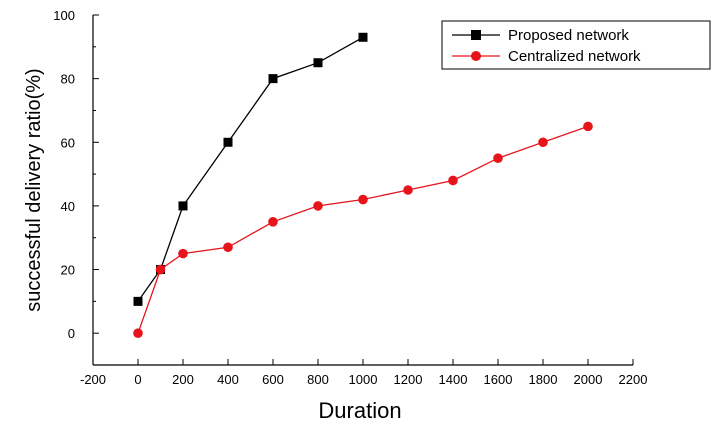 The image size is (720, 429). What do you see at coordinates (68, 79) in the screenshot?
I see `y-tick-label: 80` at bounding box center [68, 79].